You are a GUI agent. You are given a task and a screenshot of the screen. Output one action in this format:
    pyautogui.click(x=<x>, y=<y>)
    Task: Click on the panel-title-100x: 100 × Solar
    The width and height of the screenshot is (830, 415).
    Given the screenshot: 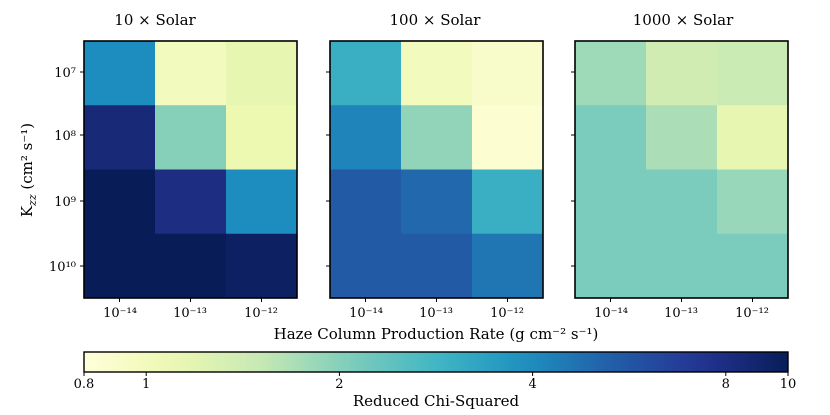 What is the action you would take?
    pyautogui.click(x=436, y=20)
    